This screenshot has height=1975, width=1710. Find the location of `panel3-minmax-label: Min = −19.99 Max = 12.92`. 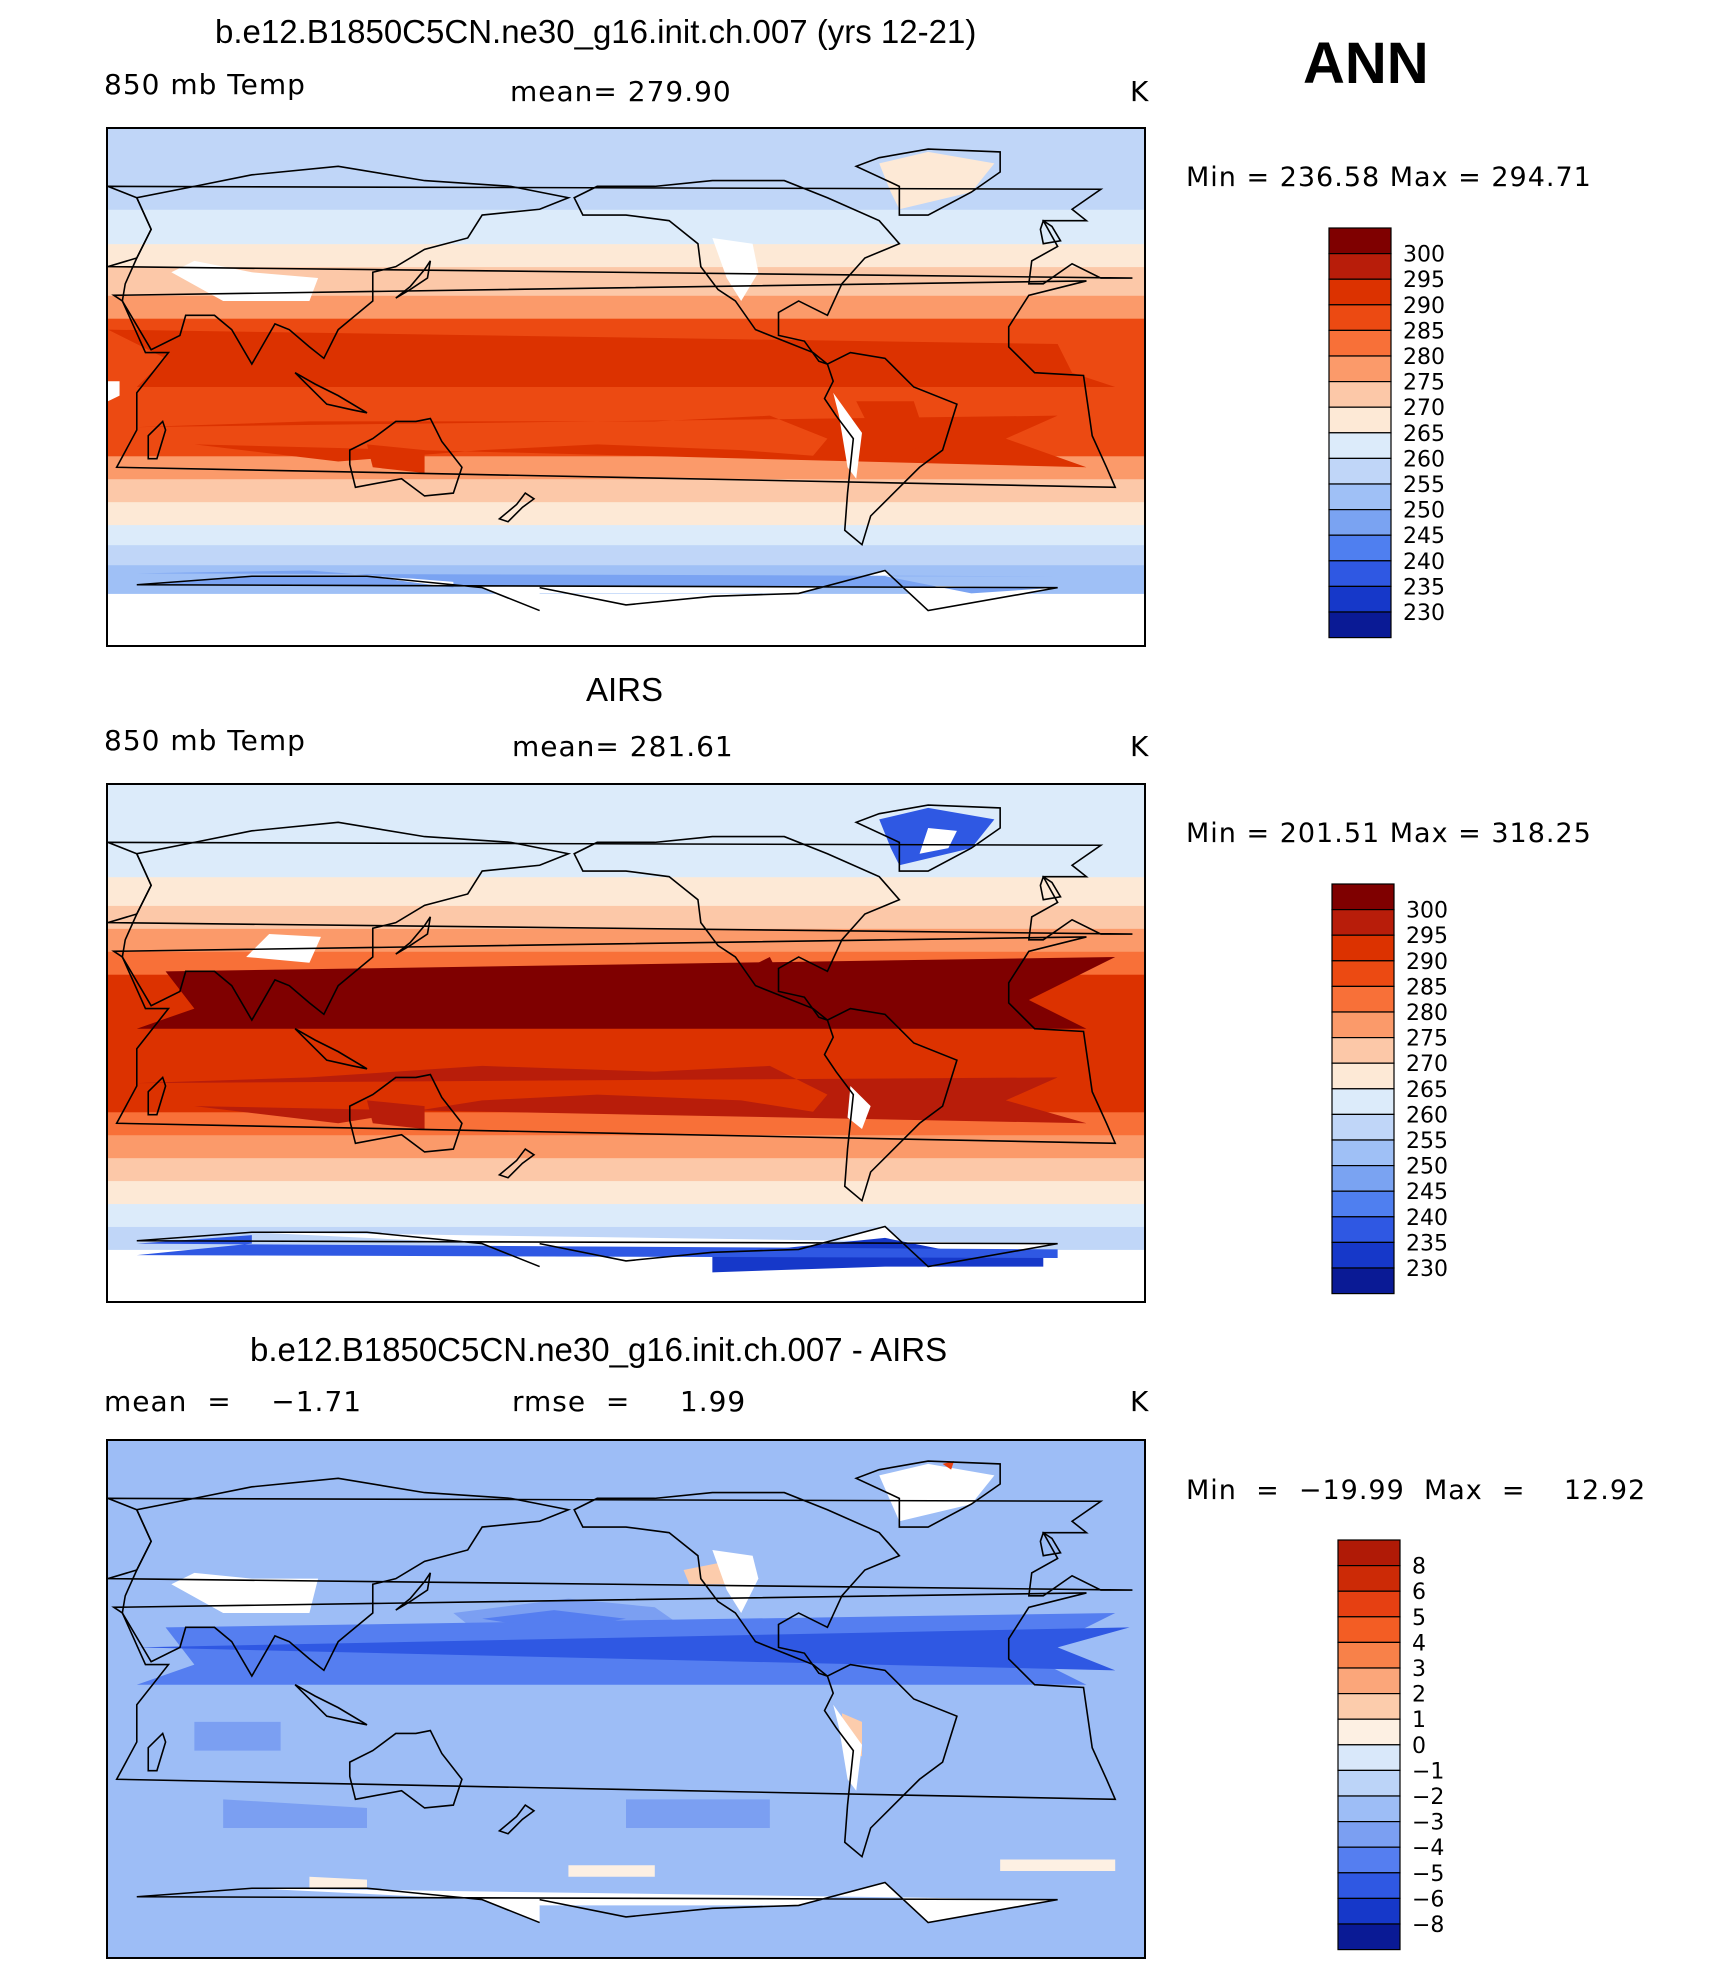

panel3-minmax-label: Min = −19.99 Max = 12.92 is located at coordinates (1416, 1490).